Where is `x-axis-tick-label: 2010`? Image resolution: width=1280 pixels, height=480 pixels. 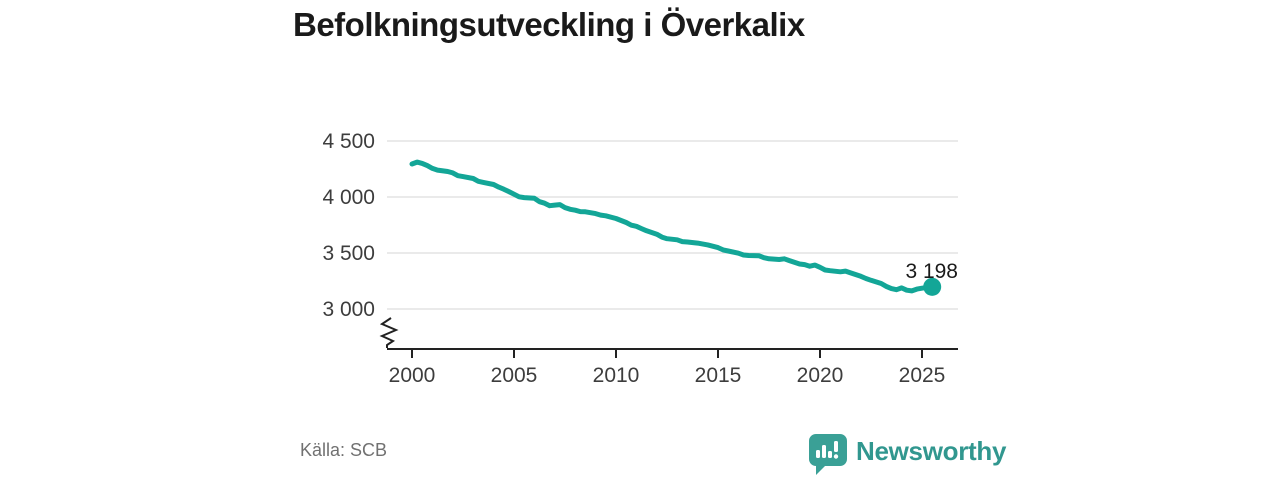 x-axis-tick-label: 2010 is located at coordinates (616, 375).